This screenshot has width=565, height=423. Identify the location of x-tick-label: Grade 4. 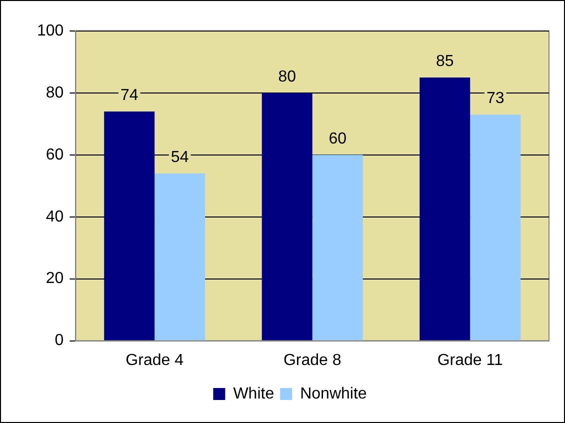
(155, 360).